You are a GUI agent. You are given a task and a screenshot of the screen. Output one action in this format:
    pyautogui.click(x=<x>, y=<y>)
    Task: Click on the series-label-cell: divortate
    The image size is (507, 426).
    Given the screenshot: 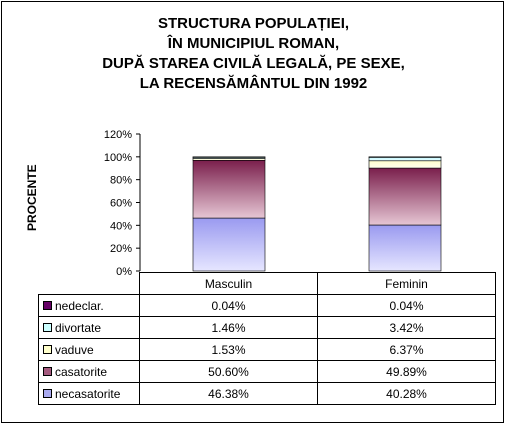 What is the action you would take?
    pyautogui.click(x=89, y=327)
    